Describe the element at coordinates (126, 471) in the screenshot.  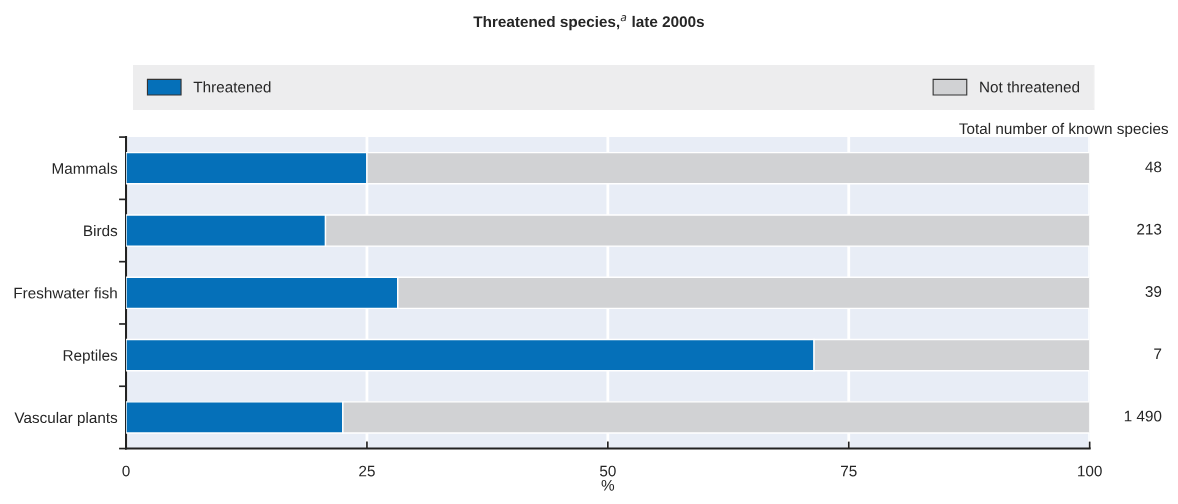
I see `x-tick-label: 0` at that location.